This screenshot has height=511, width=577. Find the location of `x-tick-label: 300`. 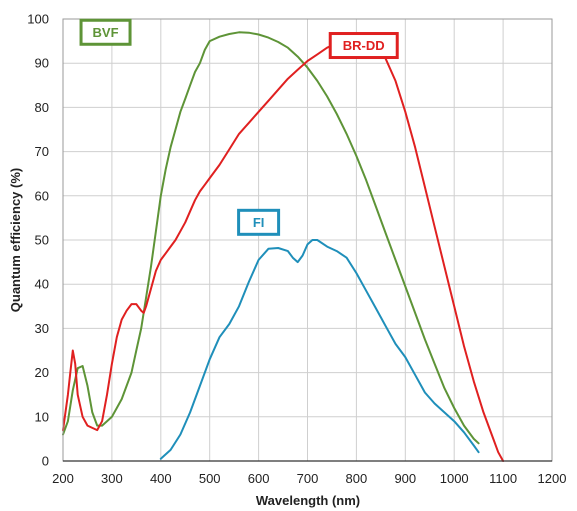

x-tick-label: 300 is located at coordinates (112, 478).